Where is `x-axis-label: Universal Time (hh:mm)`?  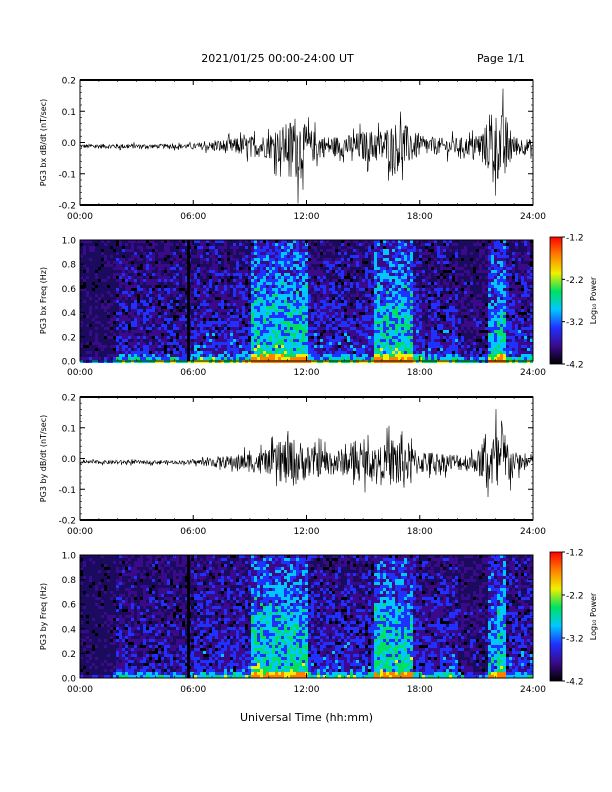
x-axis-label: Universal Time (hh:mm) is located at coordinates (306, 717).